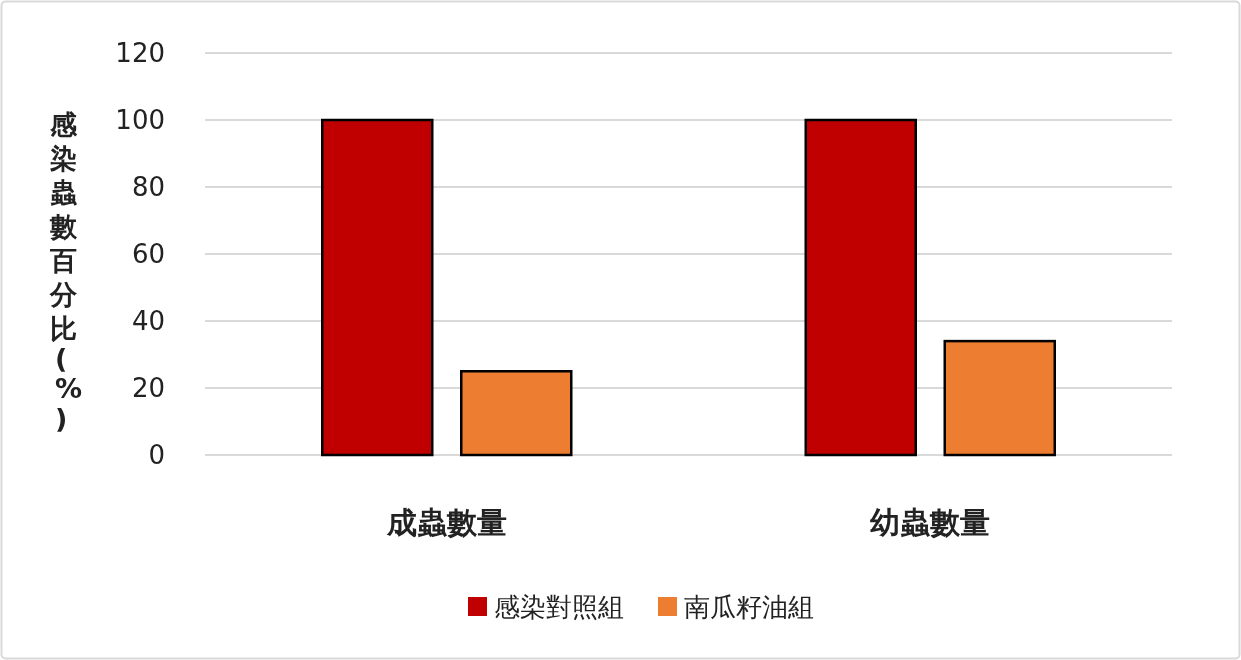  I want to click on y-tick-label: 100, so click(140, 120).